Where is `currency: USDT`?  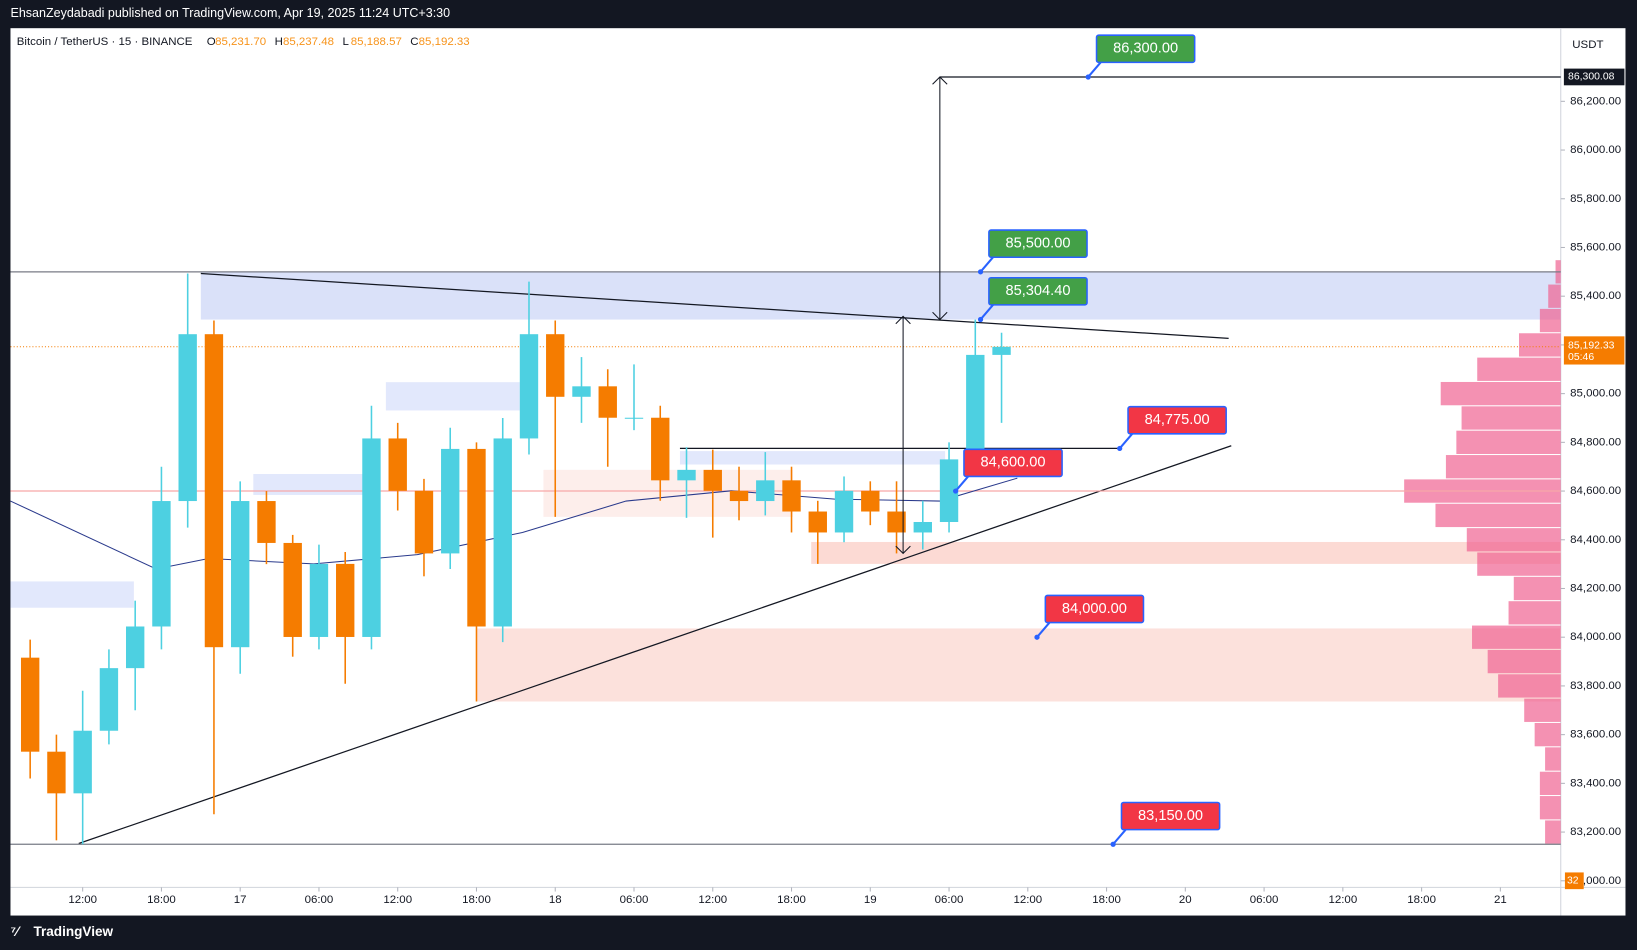 currency: USDT is located at coordinates (1587, 45).